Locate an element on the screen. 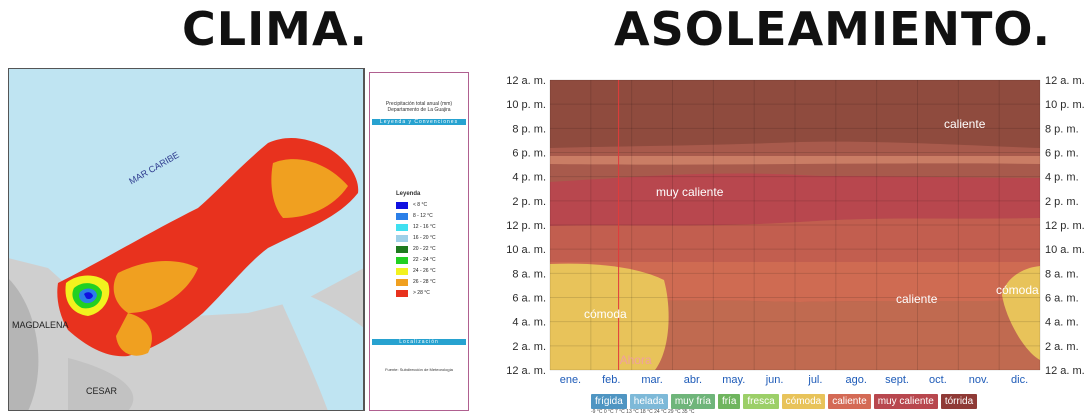 The width and height of the screenshot is (1092, 415). y-tick-label-right: 2 a. m. is located at coordinates (1062, 347).